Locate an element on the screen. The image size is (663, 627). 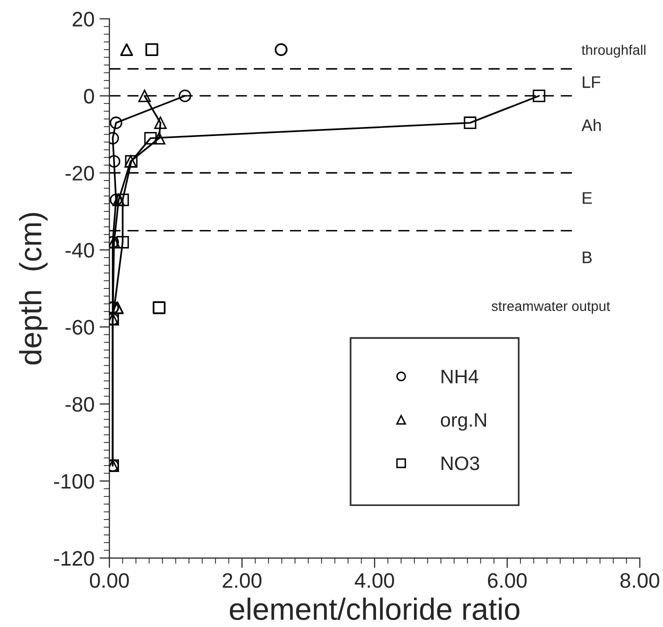
y-tick-label: -80 is located at coordinates (80, 404).